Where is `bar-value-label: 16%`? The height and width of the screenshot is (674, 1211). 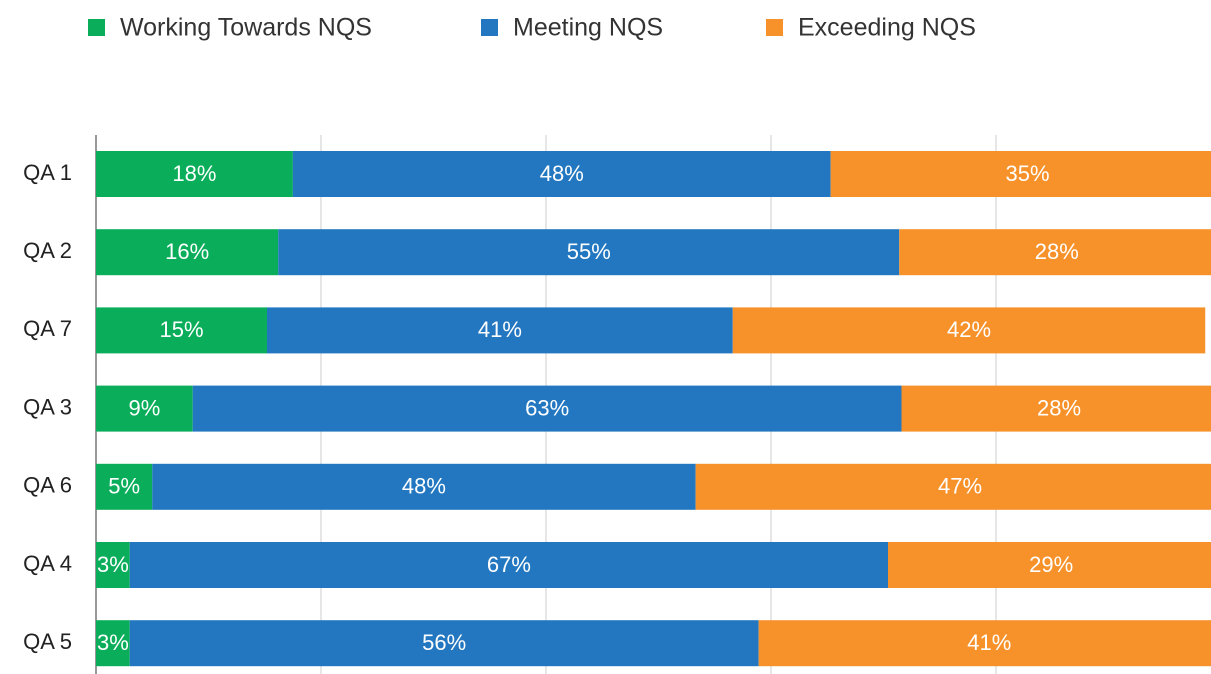
bar-value-label: 16% is located at coordinates (187, 251).